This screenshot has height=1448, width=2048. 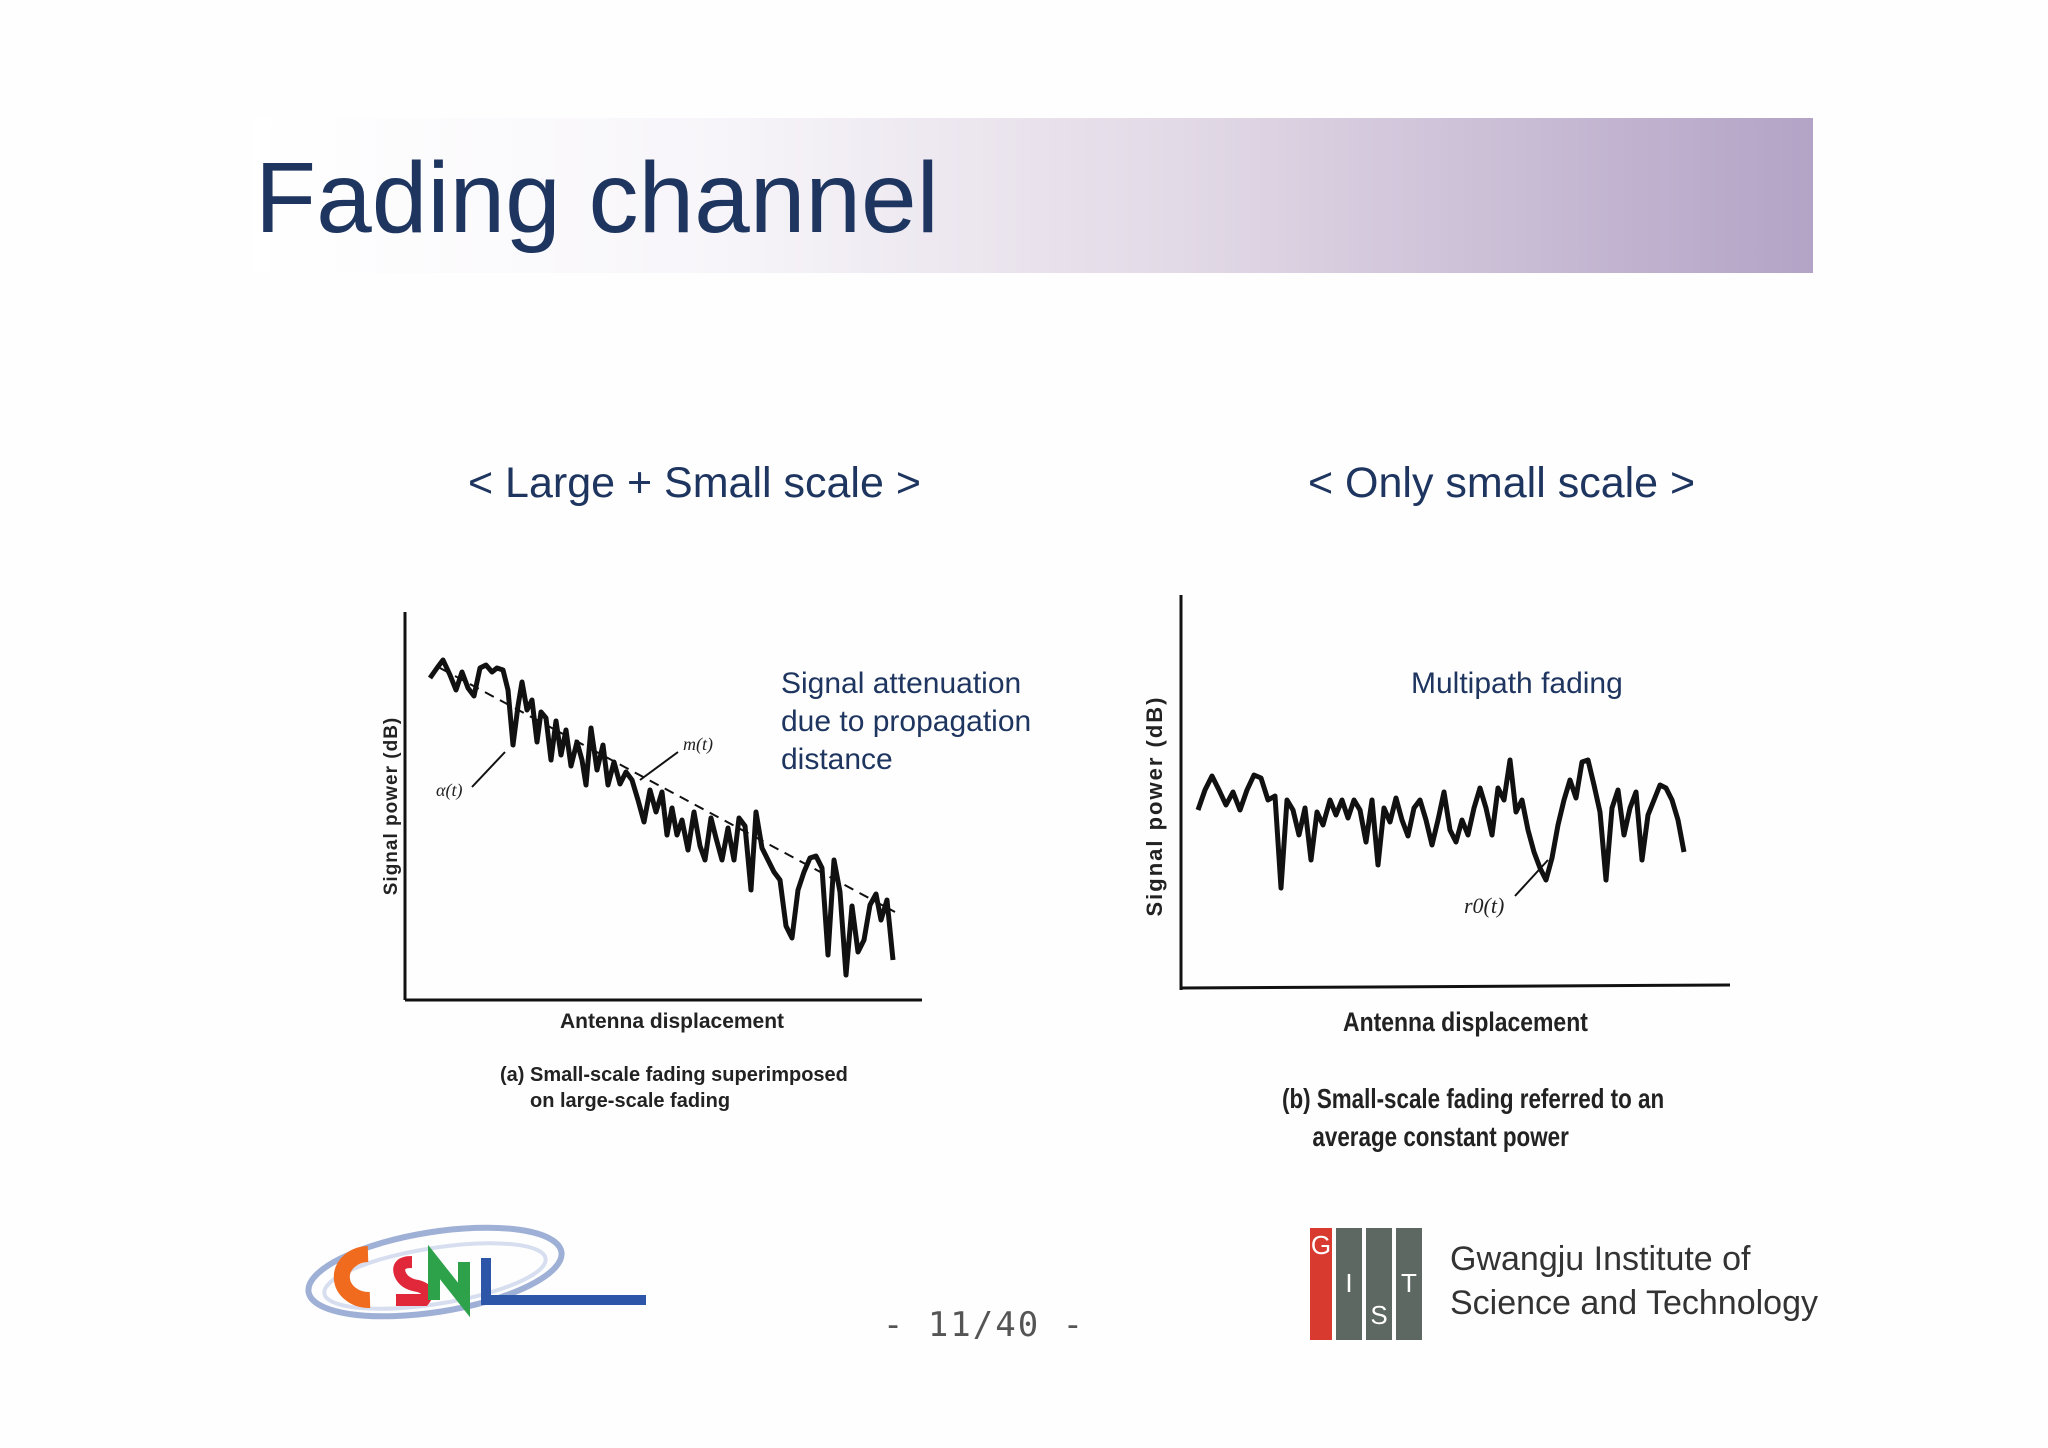 What do you see at coordinates (667, 790) in the screenshot?
I see `left-mean-trend` at bounding box center [667, 790].